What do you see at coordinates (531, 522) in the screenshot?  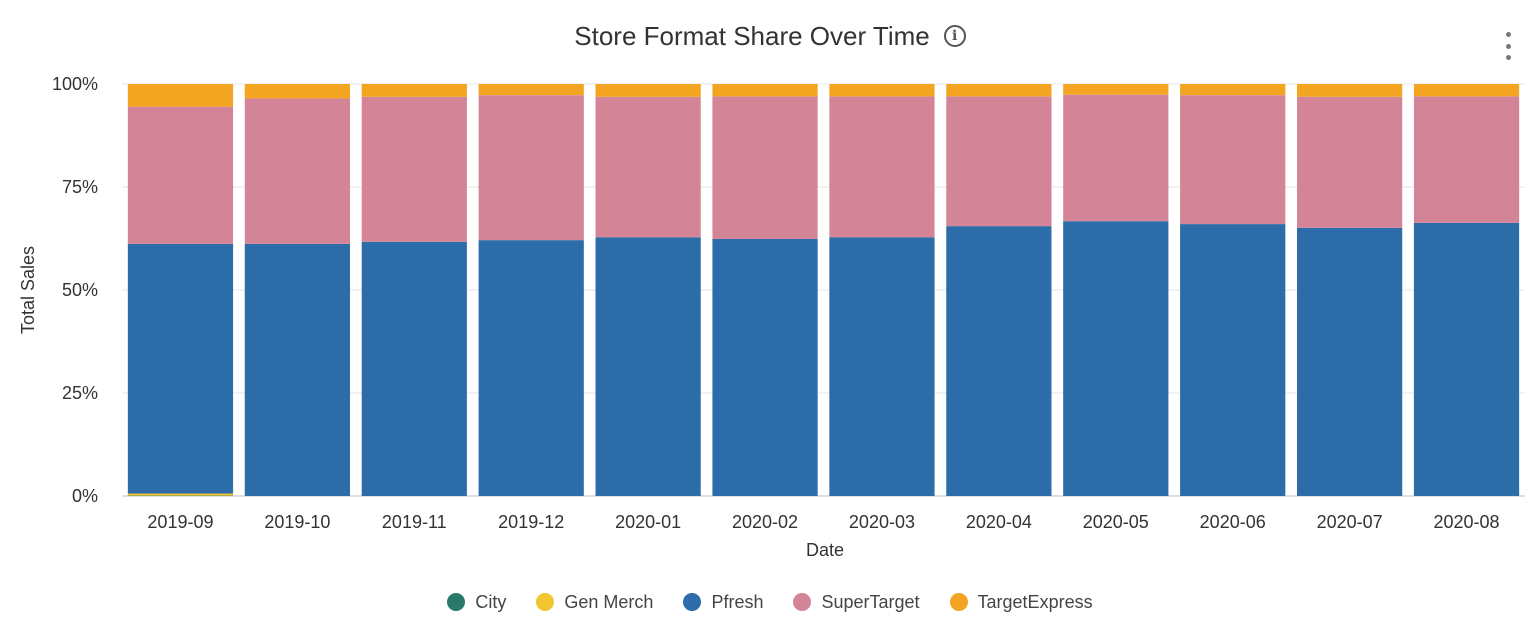 I see `x-tick-label: 2019-12` at bounding box center [531, 522].